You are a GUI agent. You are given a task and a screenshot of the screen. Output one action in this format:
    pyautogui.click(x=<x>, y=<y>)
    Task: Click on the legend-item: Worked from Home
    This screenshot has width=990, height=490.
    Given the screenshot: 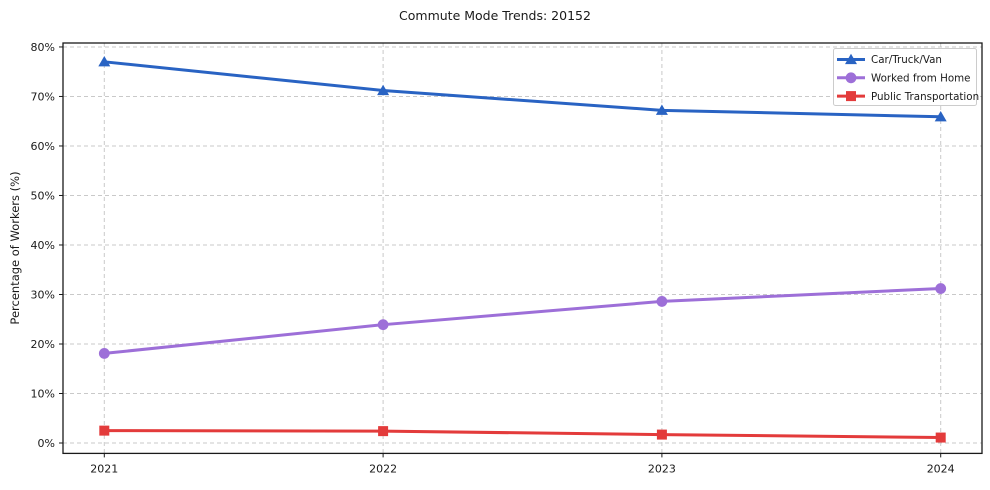 What is the action you would take?
    pyautogui.click(x=904, y=78)
    